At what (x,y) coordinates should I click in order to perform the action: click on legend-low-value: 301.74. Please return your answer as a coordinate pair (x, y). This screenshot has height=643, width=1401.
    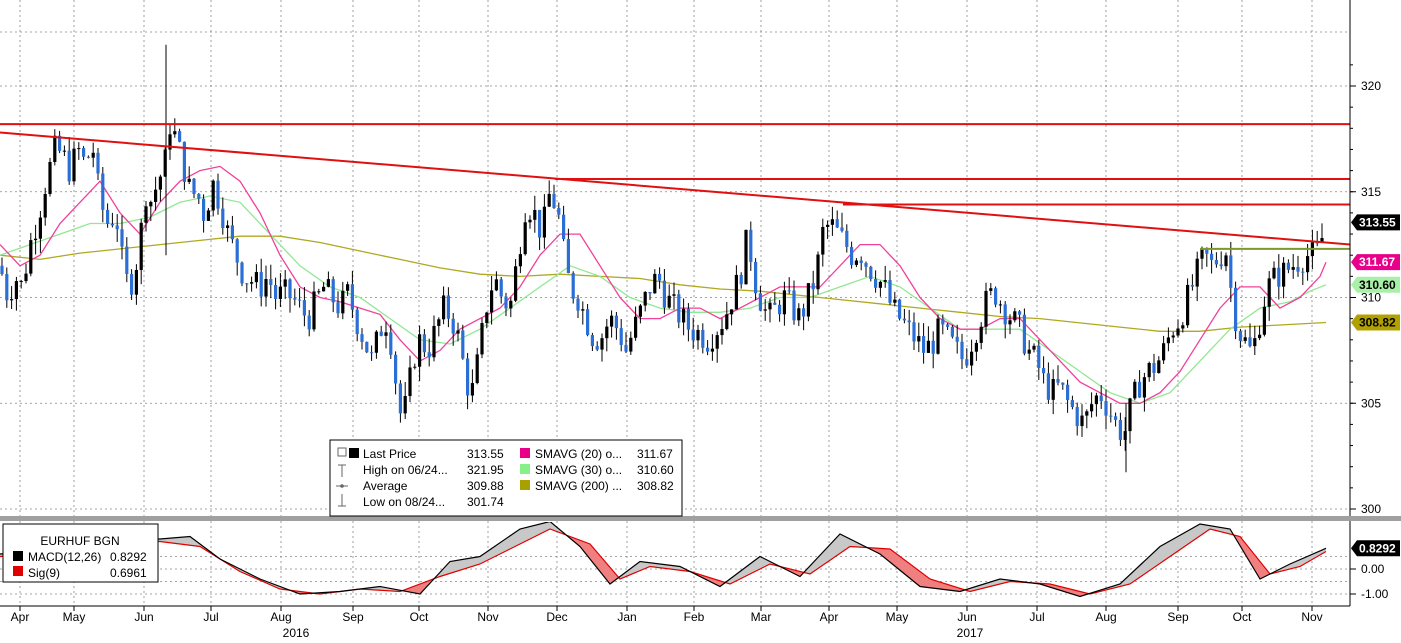
    Looking at the image, I should click on (485, 502).